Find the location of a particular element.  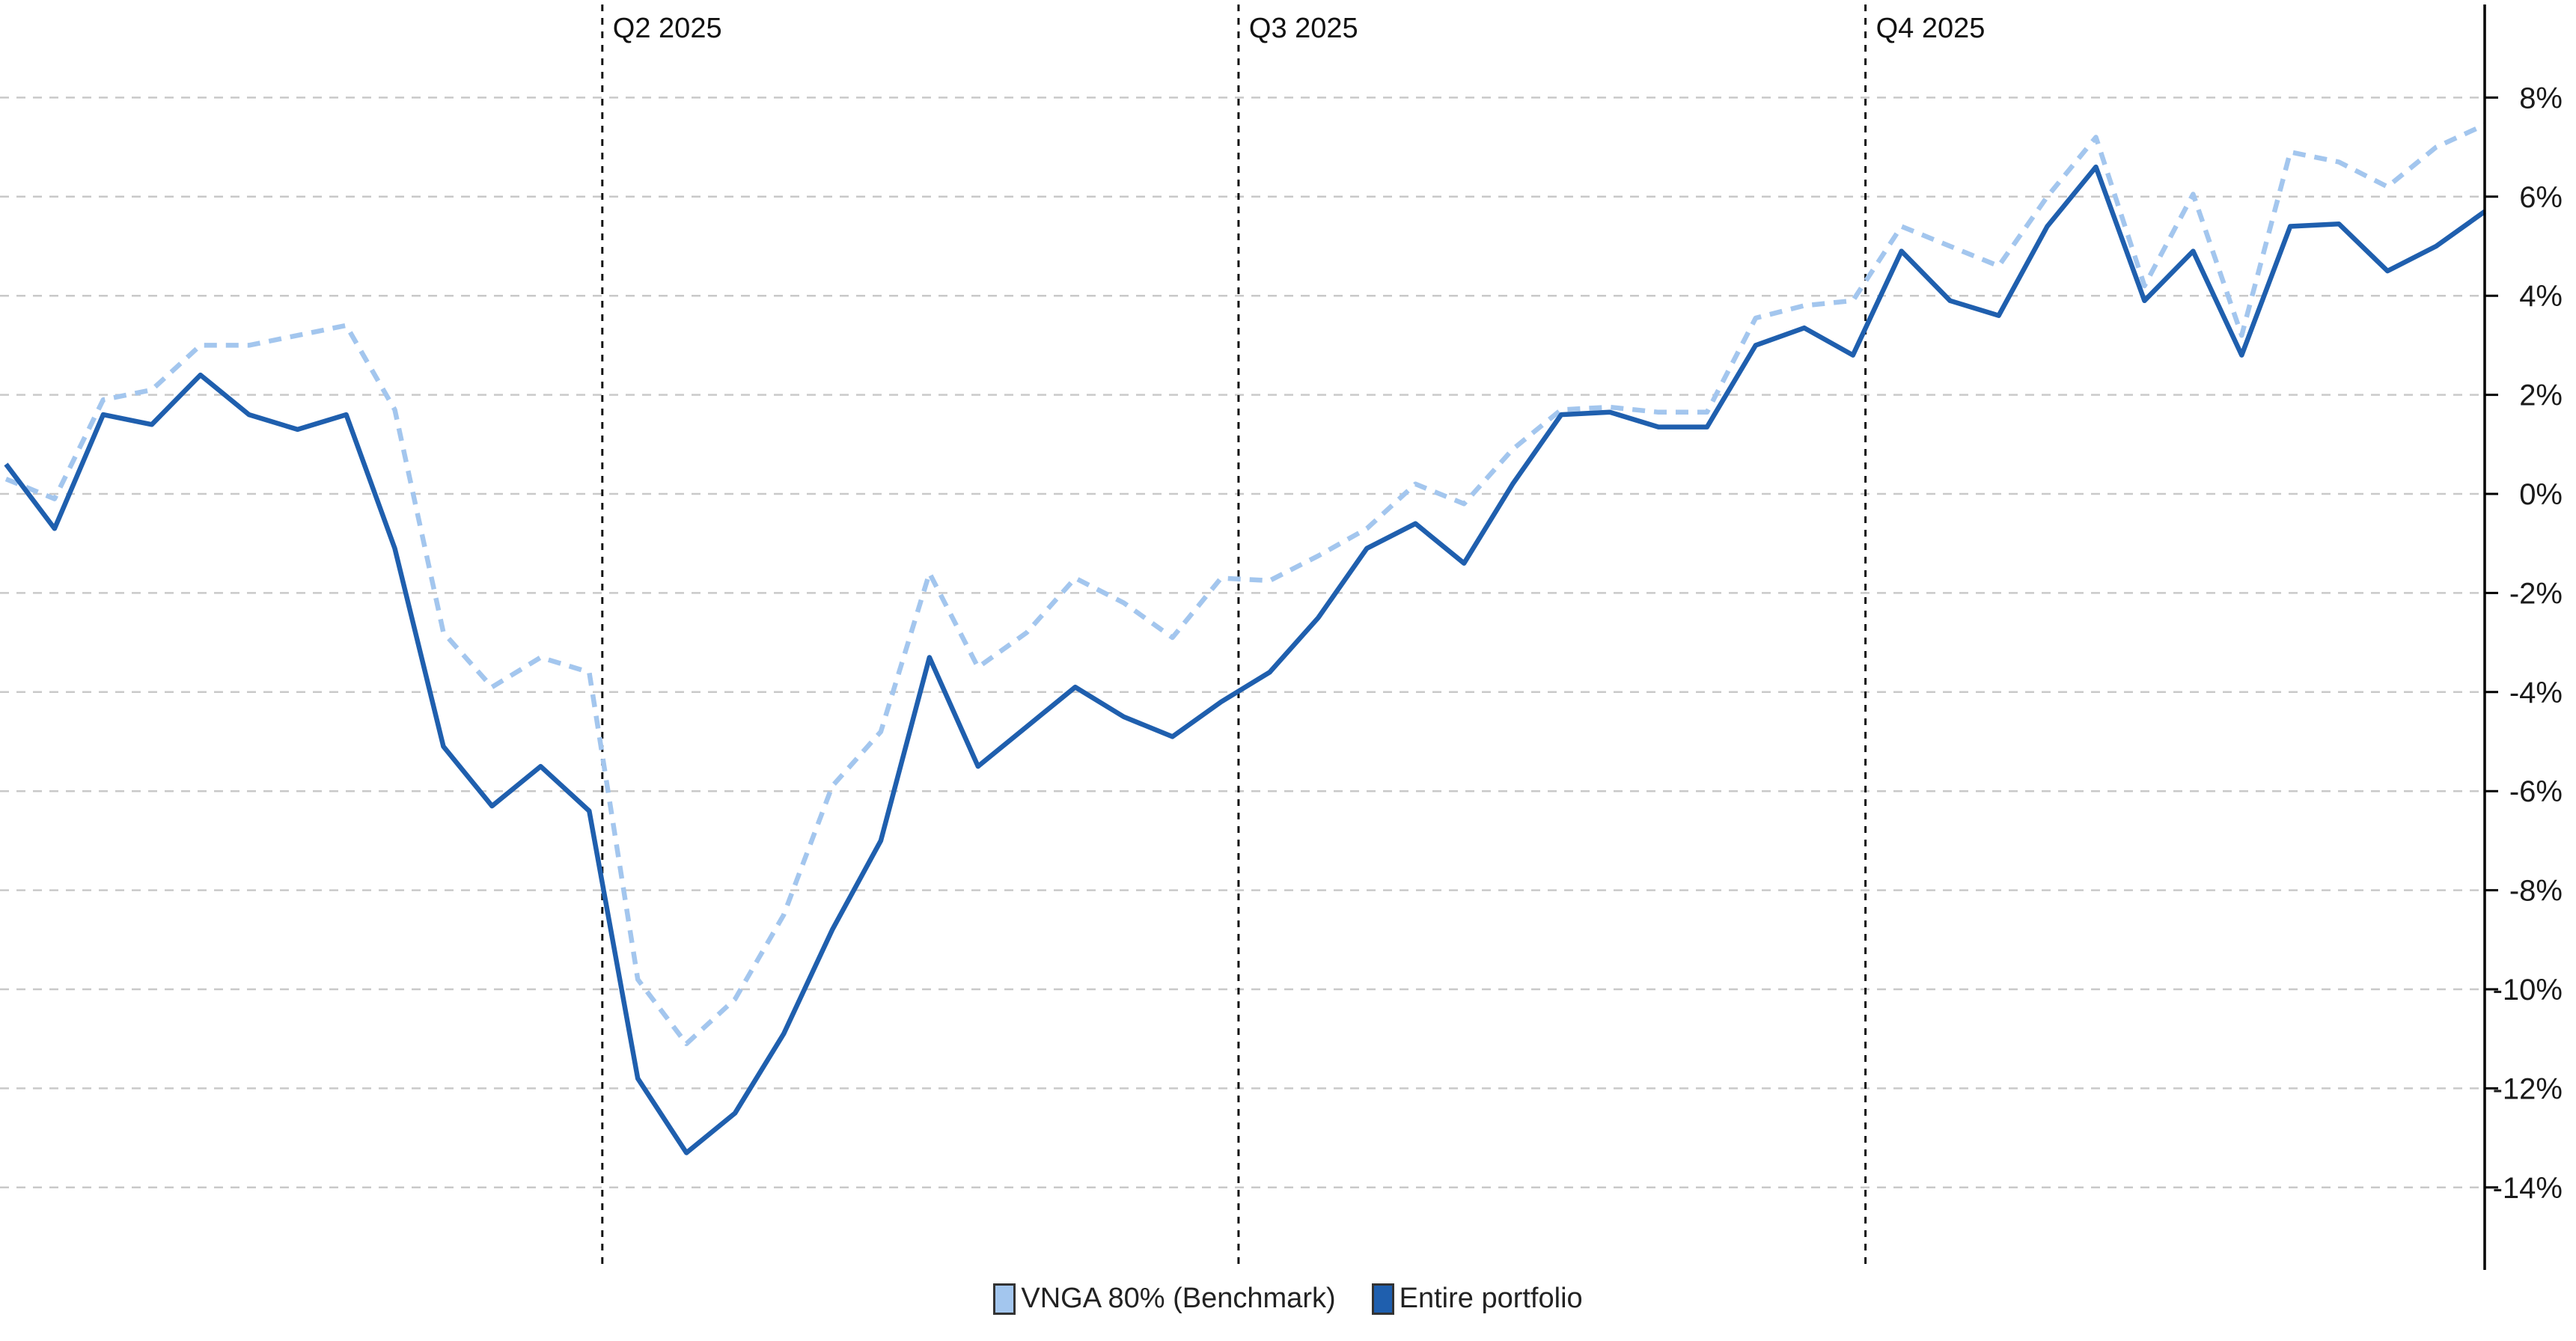

y-axis-tick-label: -6% is located at coordinates (2536, 792).